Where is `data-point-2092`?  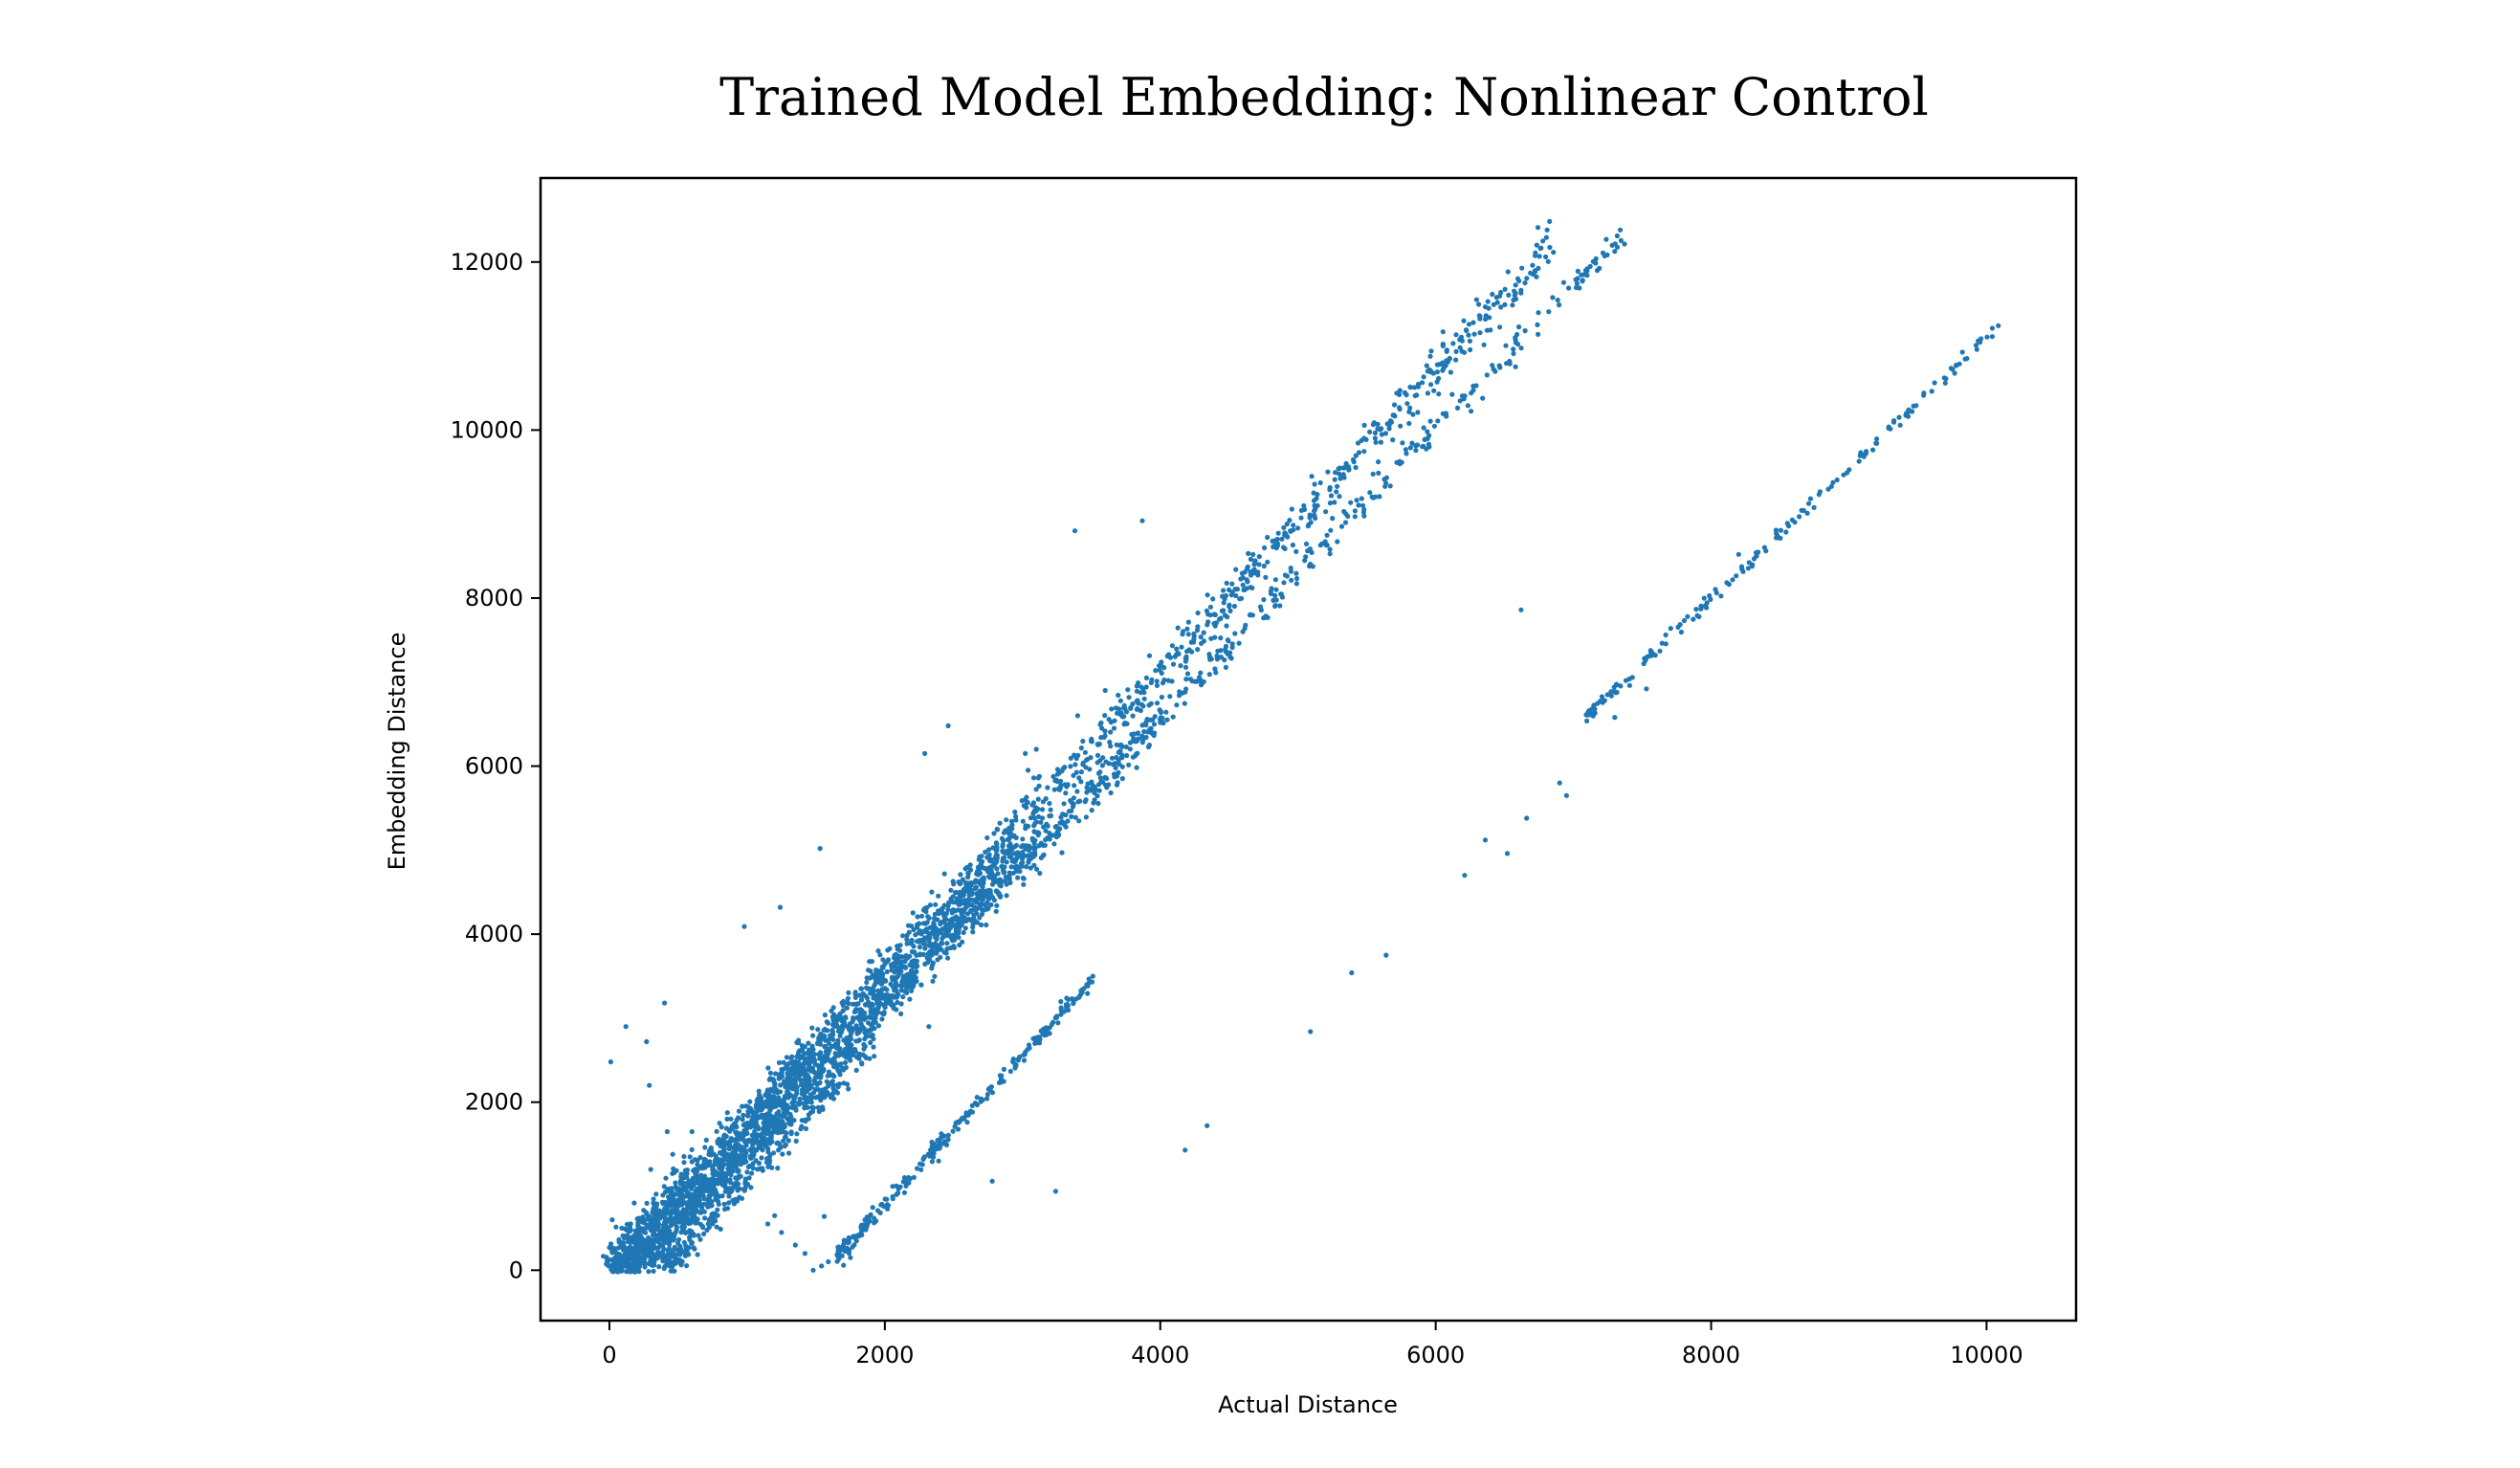 data-point-2092 is located at coordinates (752, 1122).